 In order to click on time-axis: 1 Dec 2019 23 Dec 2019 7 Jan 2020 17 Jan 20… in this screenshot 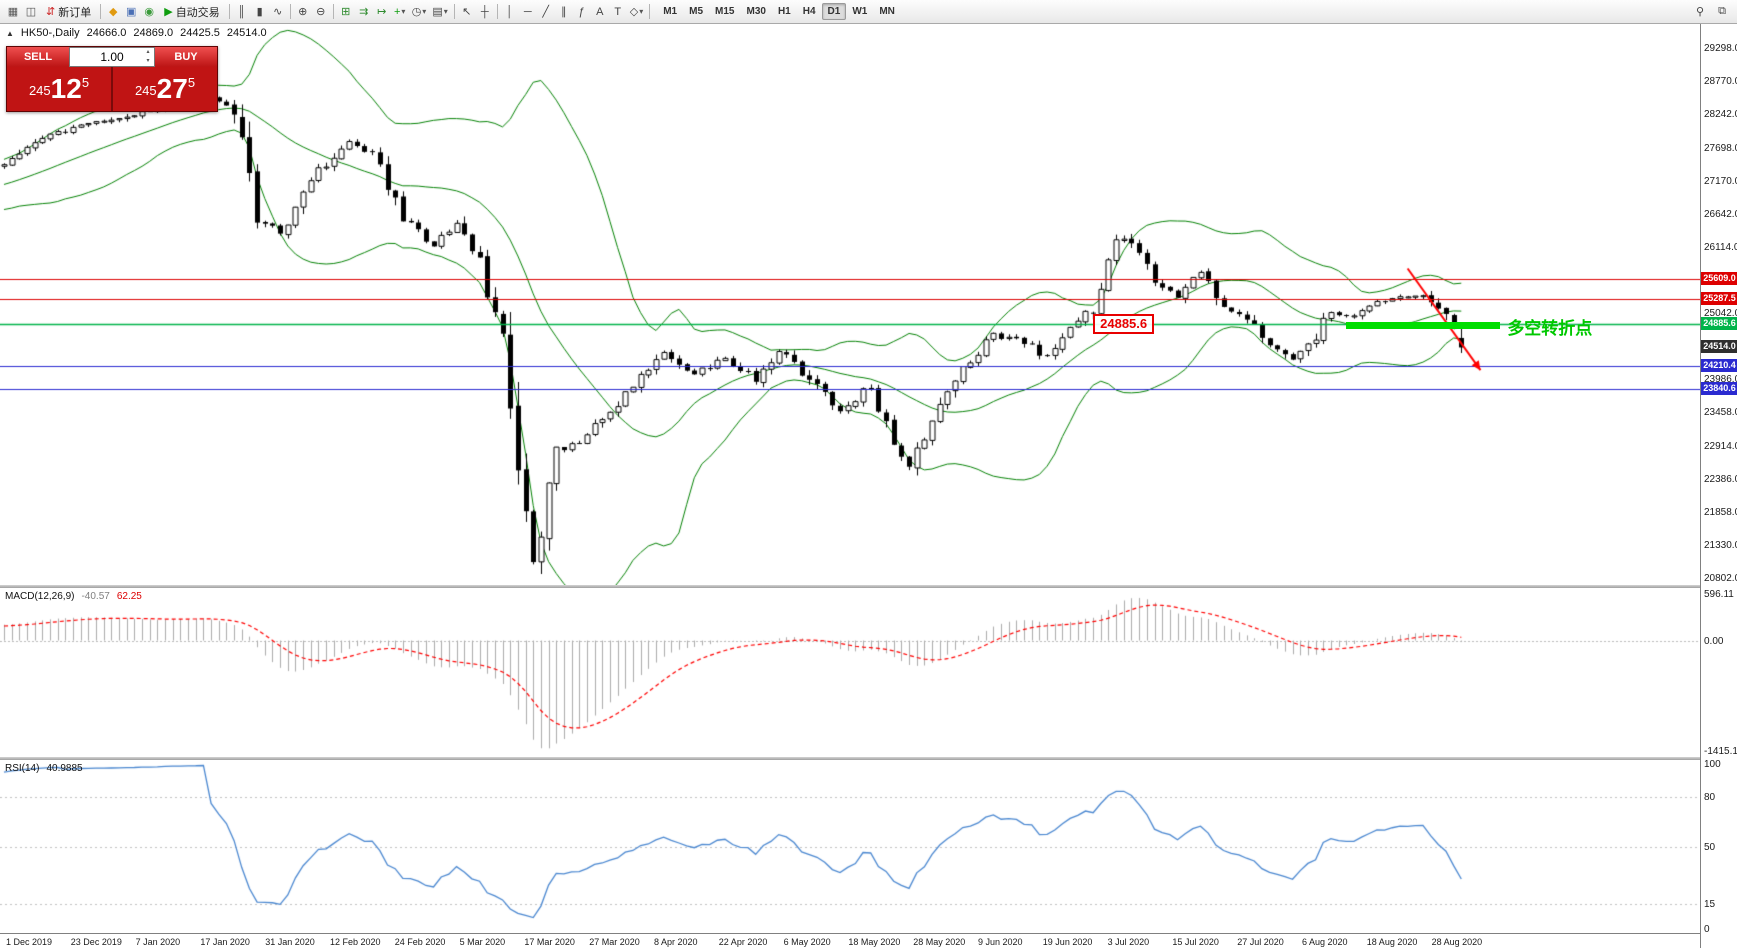, I will do `click(850, 940)`.